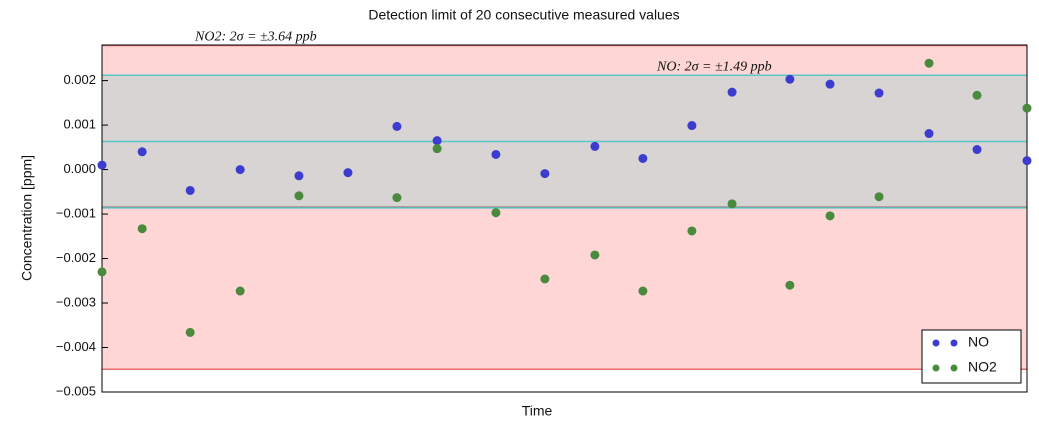 This screenshot has height=433, width=1039. What do you see at coordinates (982, 367) in the screenshot?
I see `legend-label: NO2` at bounding box center [982, 367].